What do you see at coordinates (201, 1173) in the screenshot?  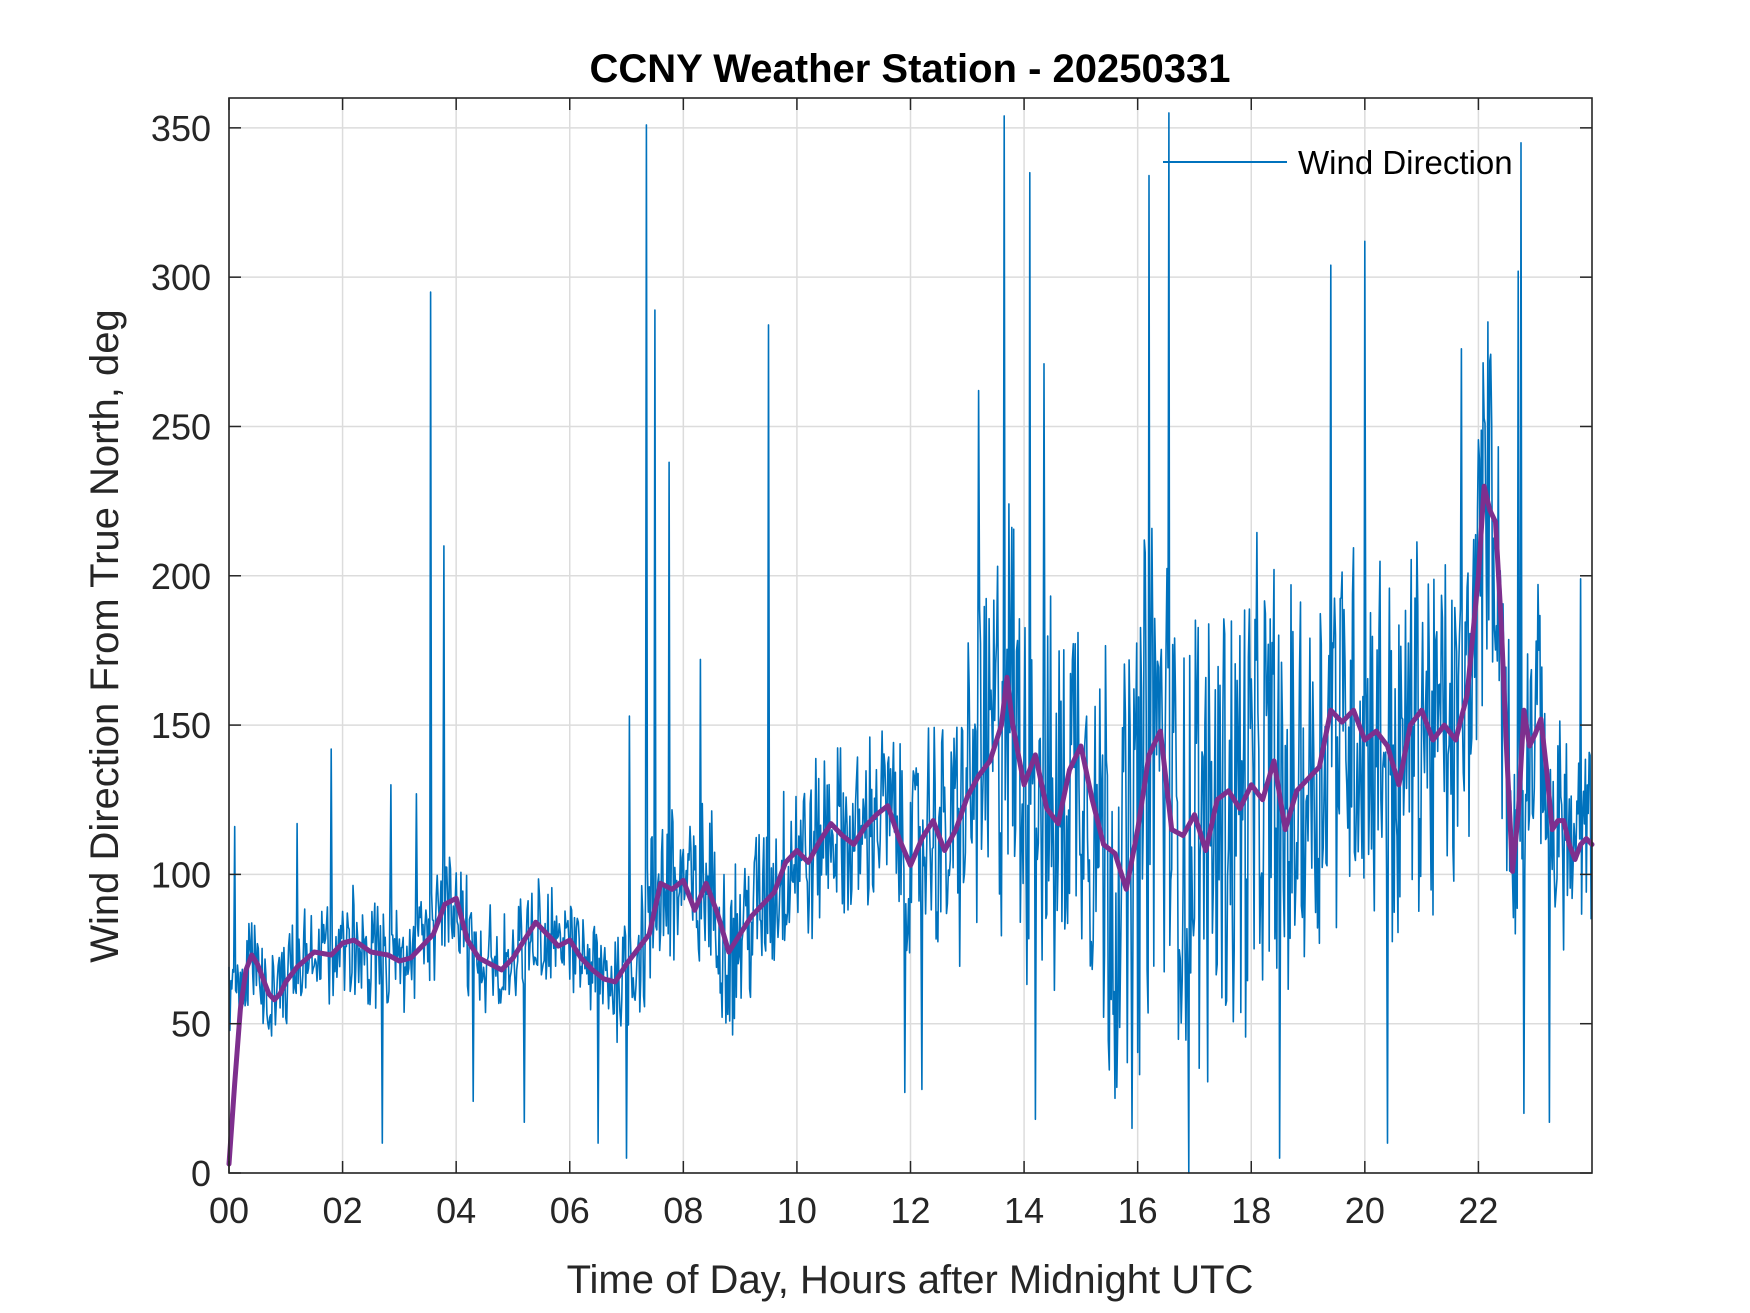 I see `y-tick-label: 0` at bounding box center [201, 1173].